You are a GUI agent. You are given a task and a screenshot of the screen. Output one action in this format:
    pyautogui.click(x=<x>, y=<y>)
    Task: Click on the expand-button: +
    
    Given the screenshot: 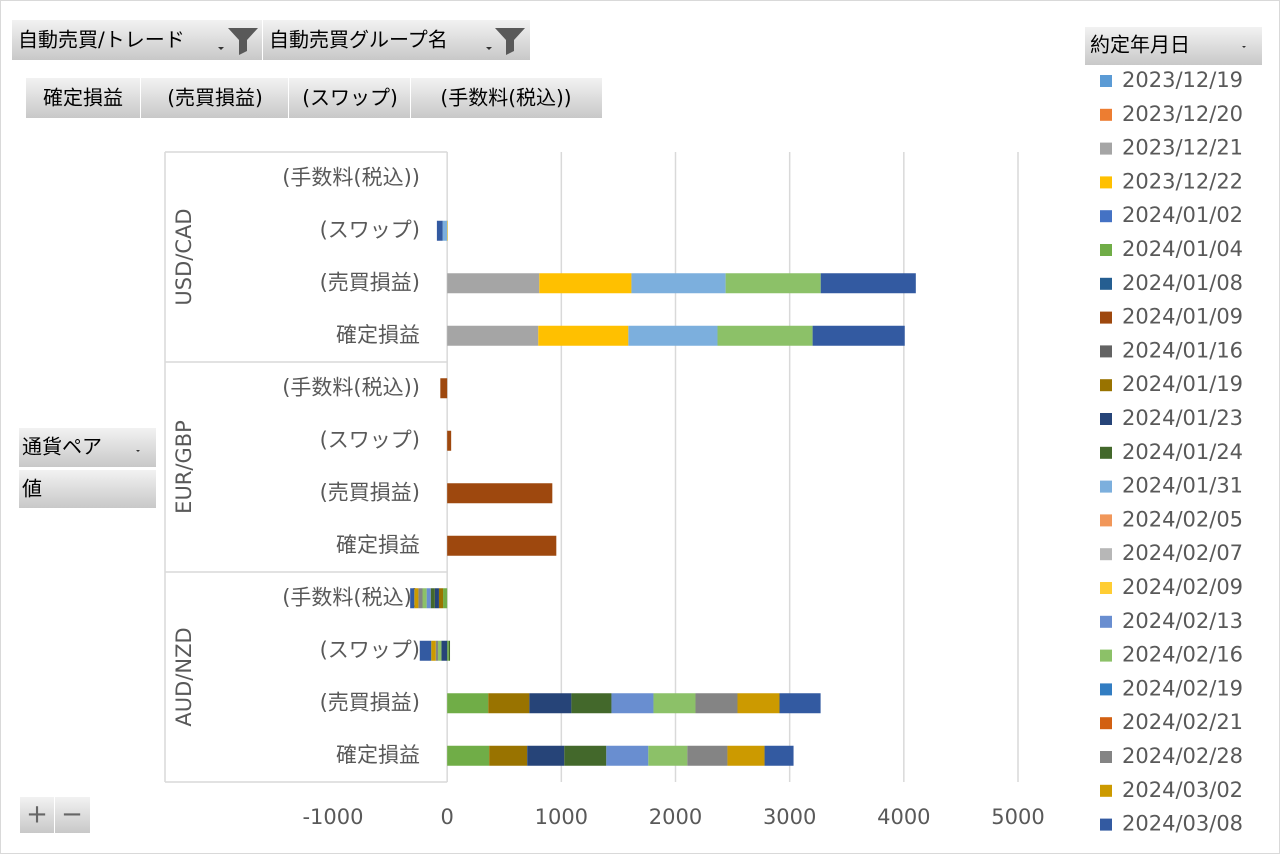 What is the action you would take?
    pyautogui.click(x=37, y=815)
    